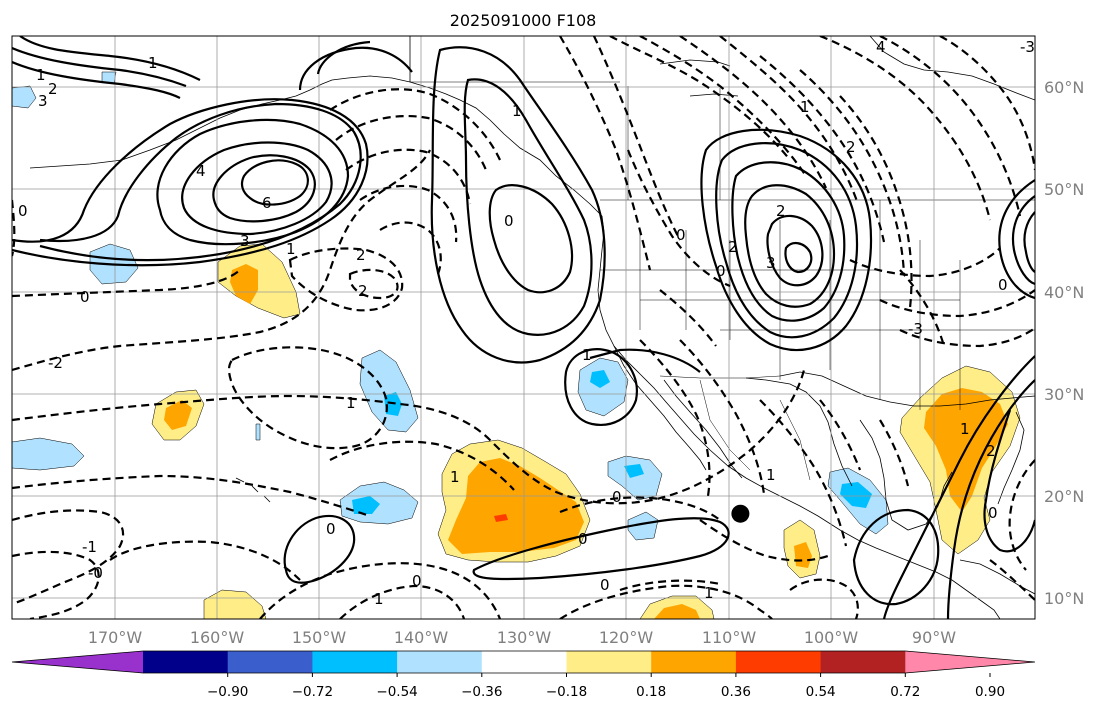  What do you see at coordinates (259, 281) in the screenshot?
I see `shade-yellow-west` at bounding box center [259, 281].